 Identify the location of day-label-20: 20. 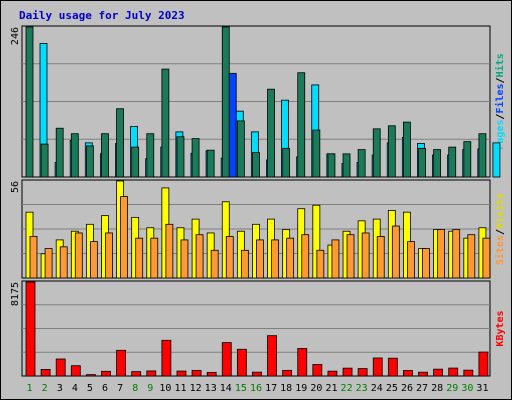
(316, 388).